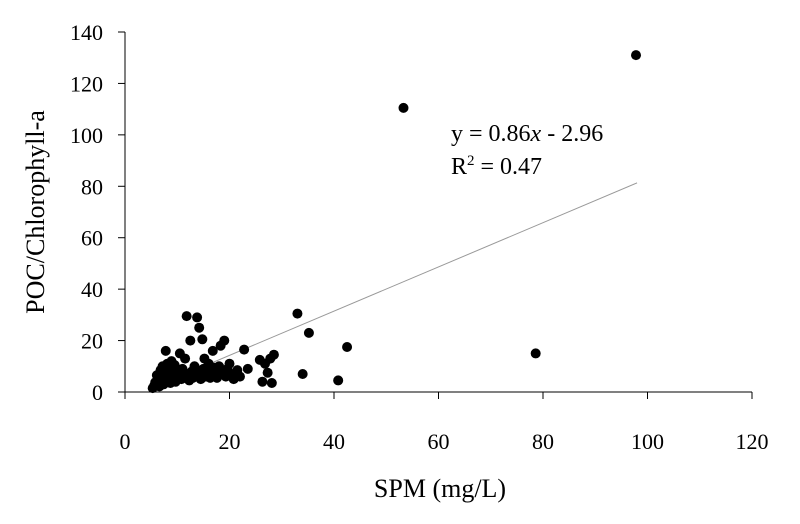  I want to click on y-tick-label: 40, so click(92, 289).